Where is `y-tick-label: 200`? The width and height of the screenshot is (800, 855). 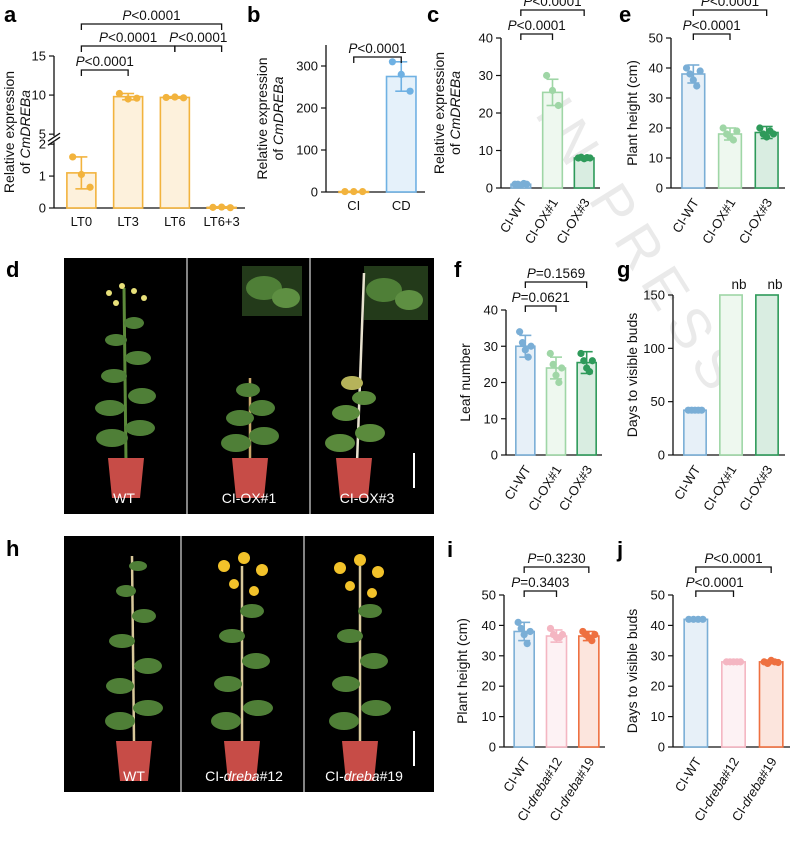 y-tick-label: 200 is located at coordinates (307, 108).